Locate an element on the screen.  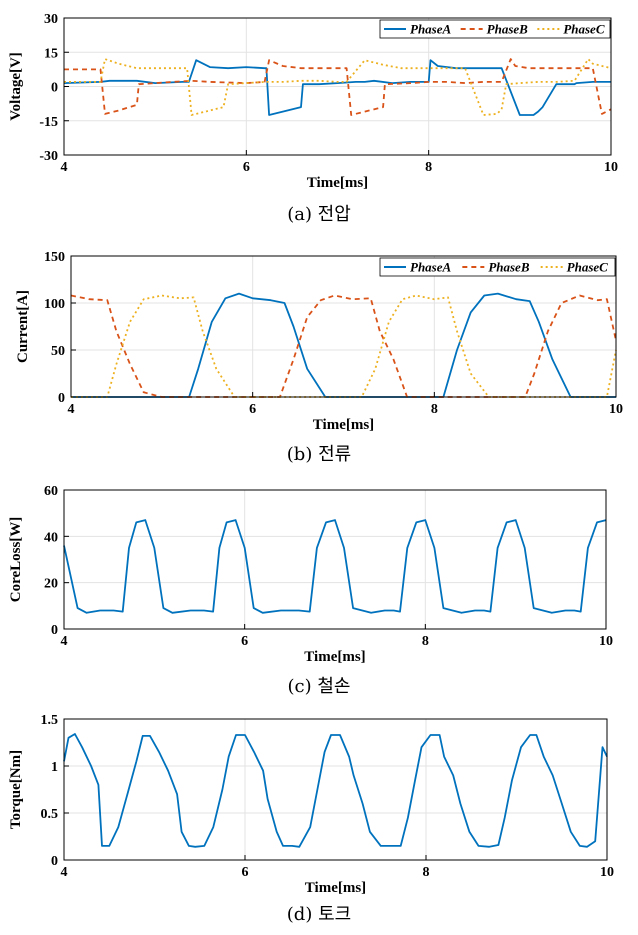
y-tick-label: 100 is located at coordinates (54, 304).